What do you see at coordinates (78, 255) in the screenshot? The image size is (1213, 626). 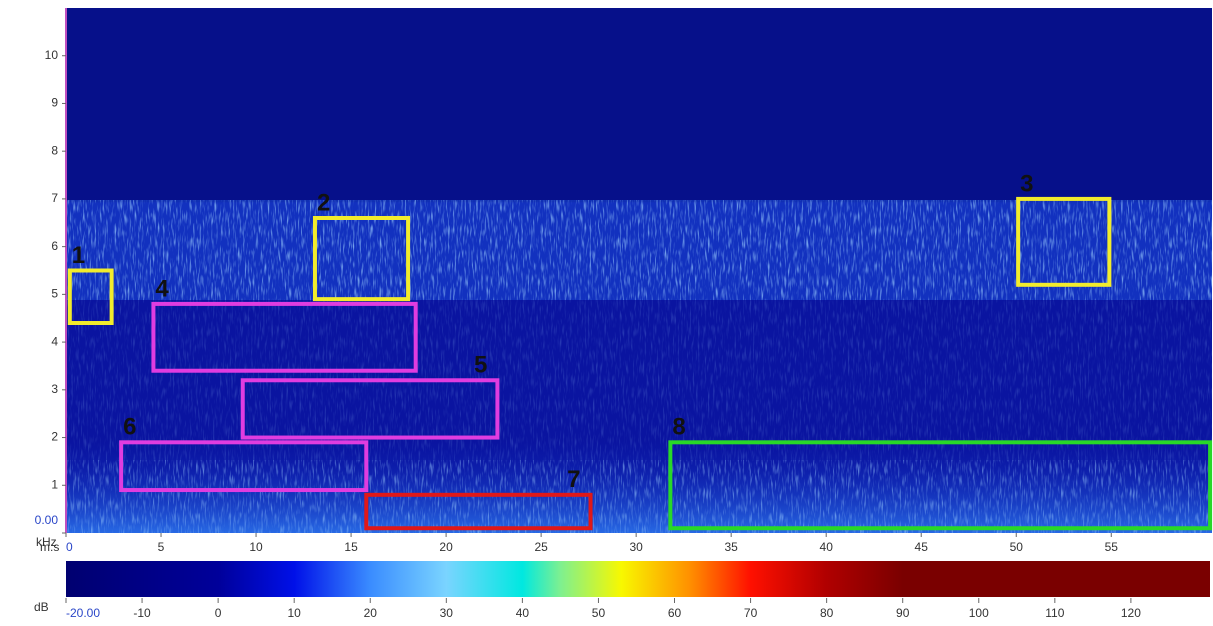 I see `box-label: 1` at bounding box center [78, 255].